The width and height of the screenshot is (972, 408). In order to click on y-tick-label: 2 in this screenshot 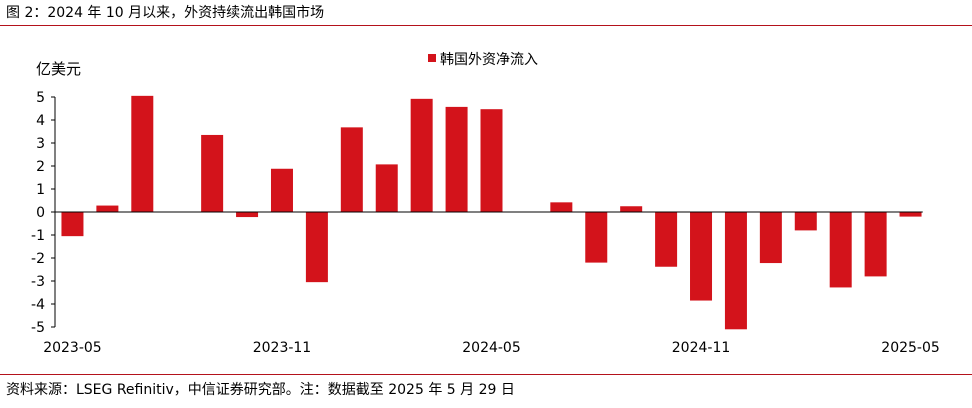, I will do `click(40, 167)`.